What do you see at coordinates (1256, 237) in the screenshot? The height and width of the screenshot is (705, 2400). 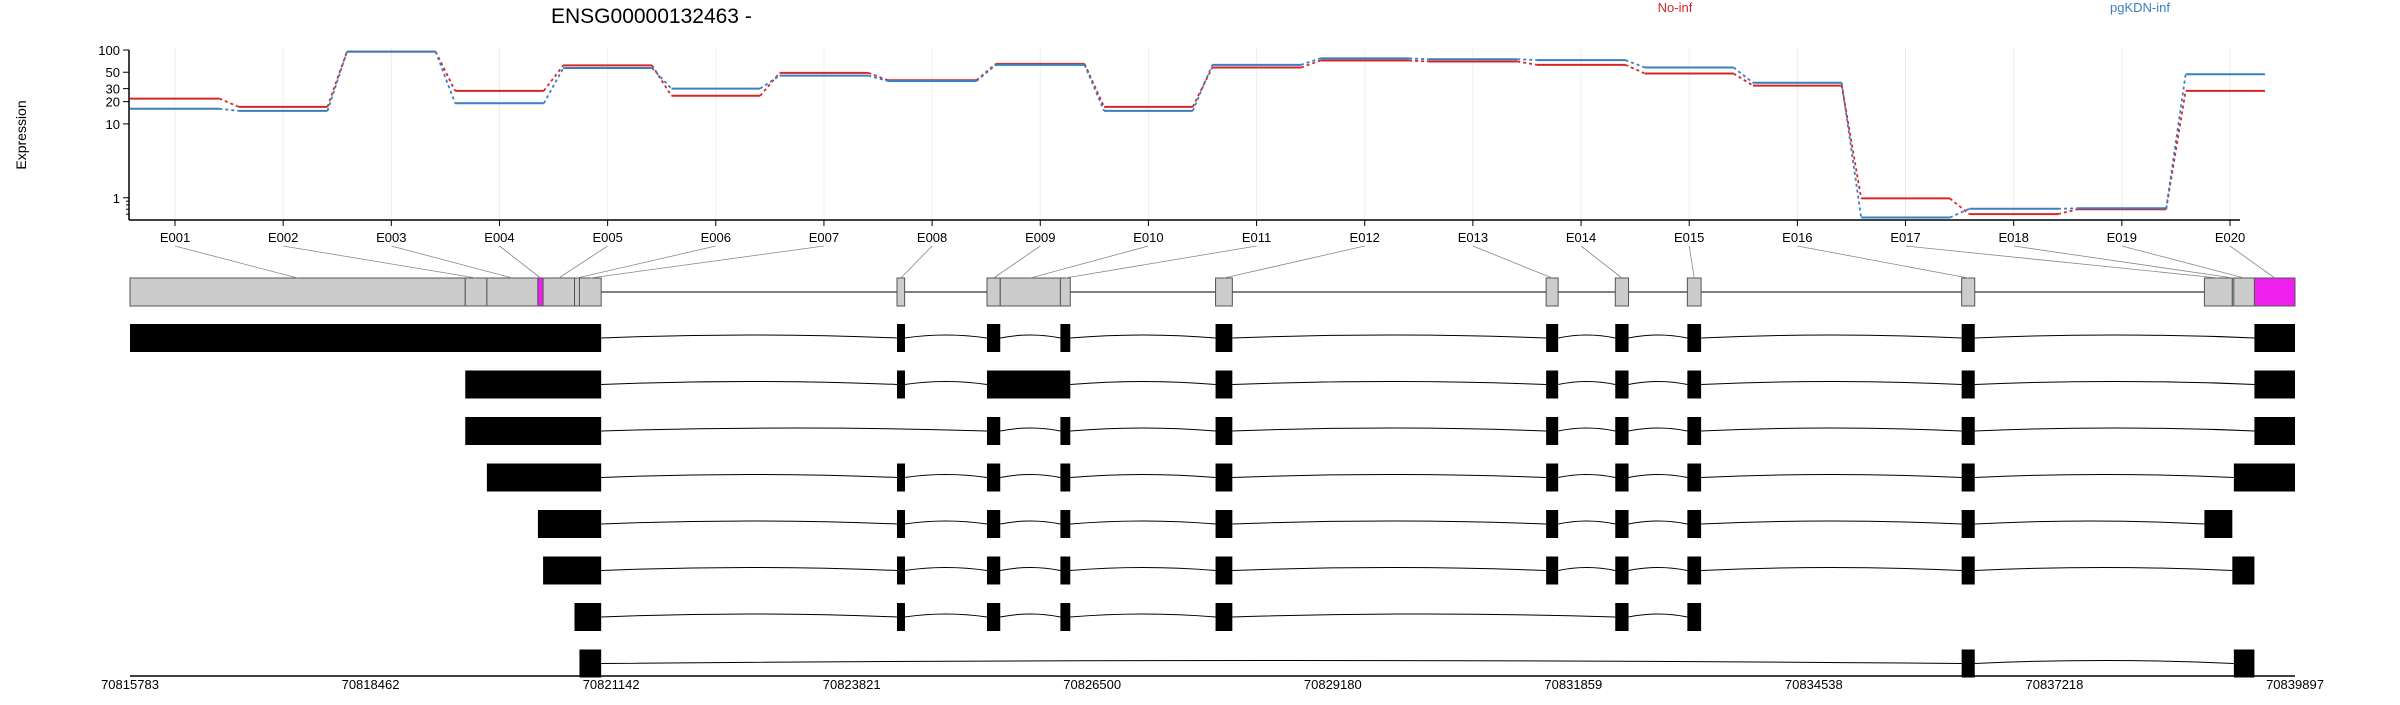 I see `x-tick-label-e011: E011` at bounding box center [1256, 237].